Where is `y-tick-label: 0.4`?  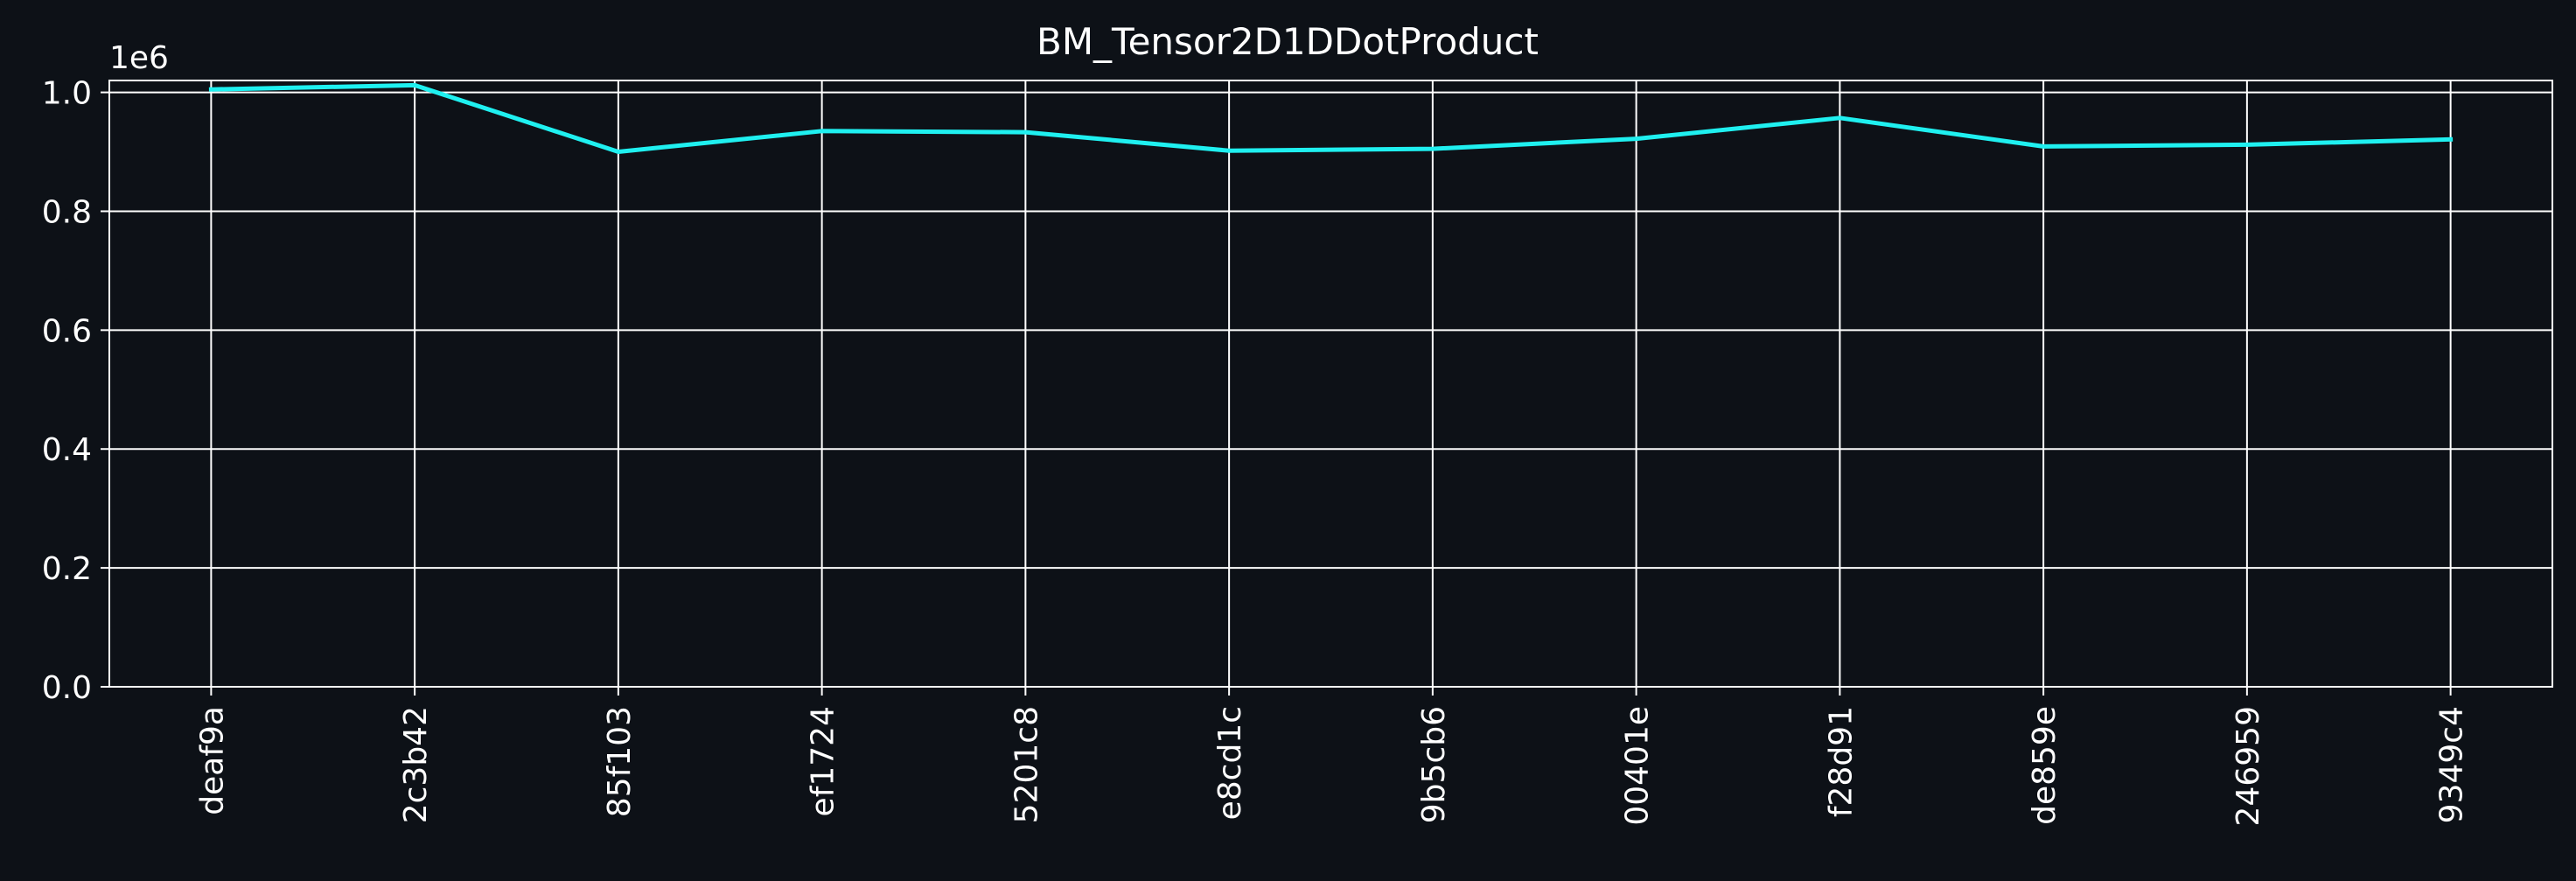 y-tick-label: 0.4 is located at coordinates (67, 450).